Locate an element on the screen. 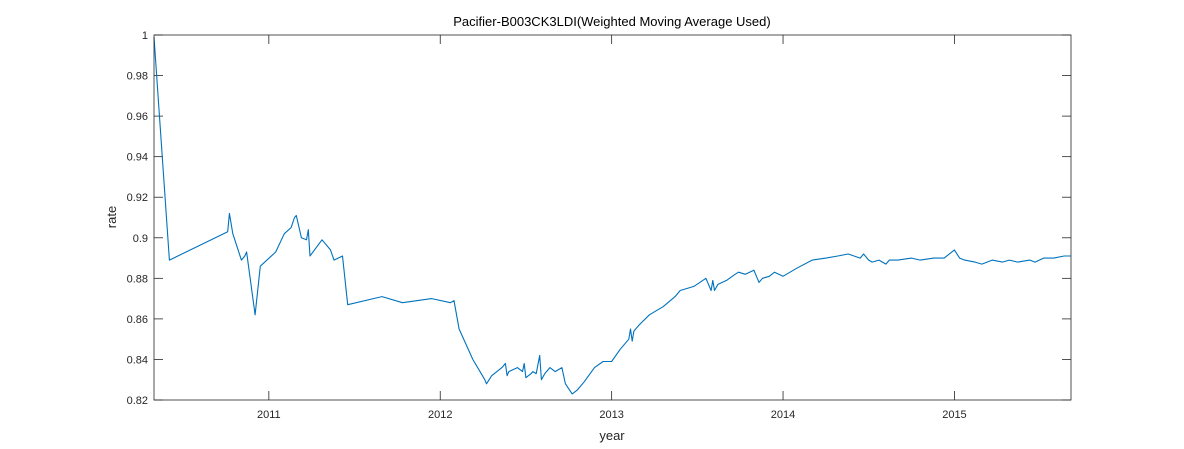 The height and width of the screenshot is (449, 1184). y-tick-label: 0.84 is located at coordinates (137, 360).